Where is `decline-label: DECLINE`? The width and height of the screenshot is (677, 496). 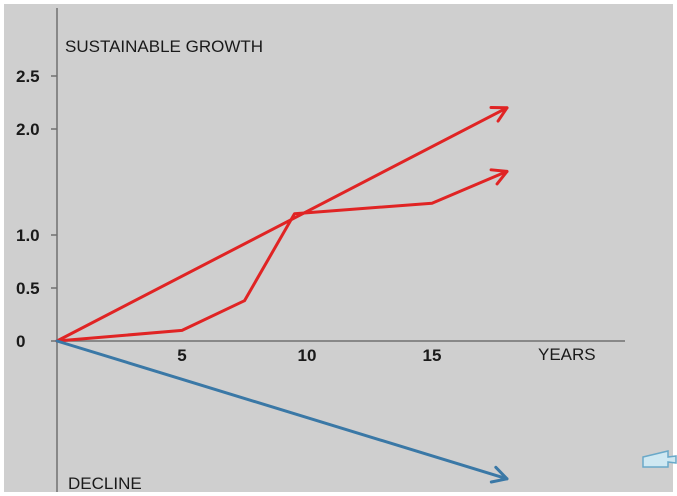 decline-label: DECLINE is located at coordinates (105, 483).